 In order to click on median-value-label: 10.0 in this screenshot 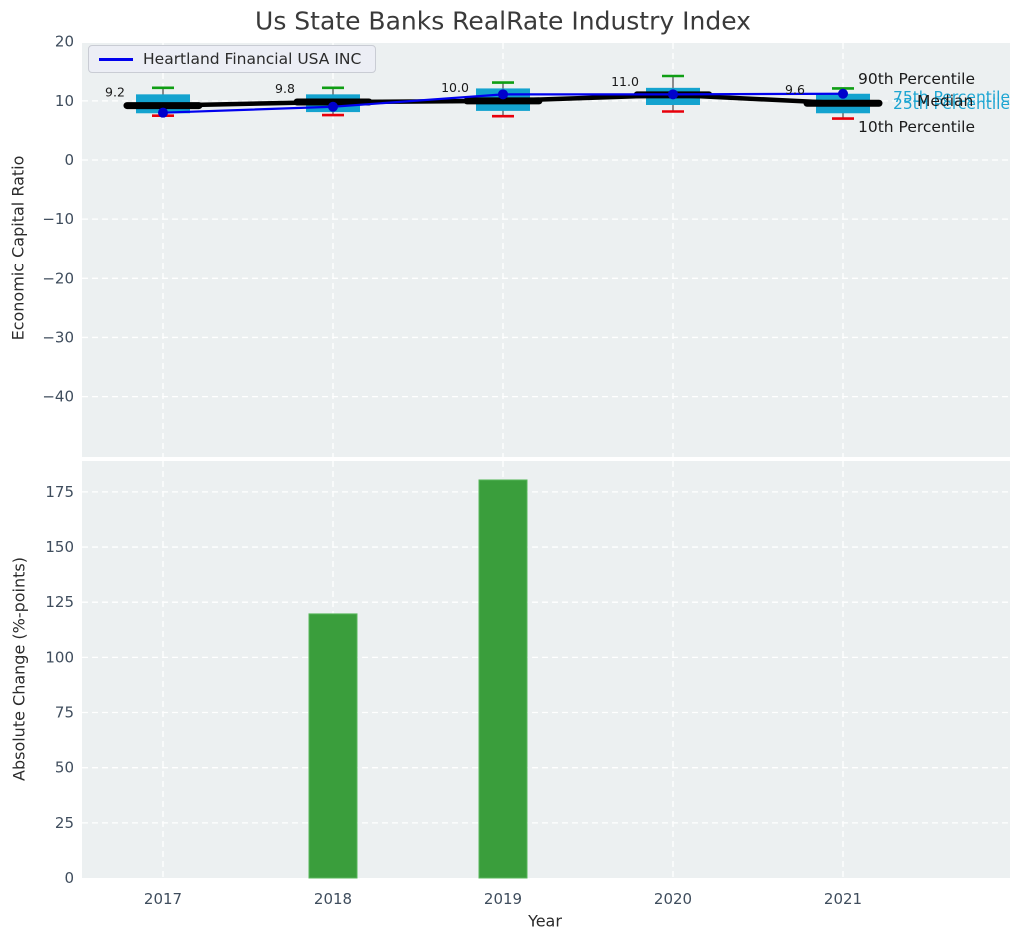, I will do `click(455, 87)`.